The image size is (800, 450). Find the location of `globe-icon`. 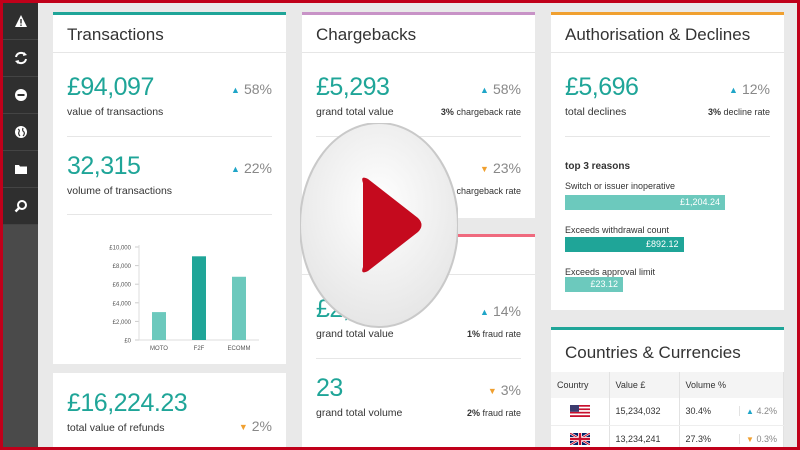

globe-icon is located at coordinates (20, 132).